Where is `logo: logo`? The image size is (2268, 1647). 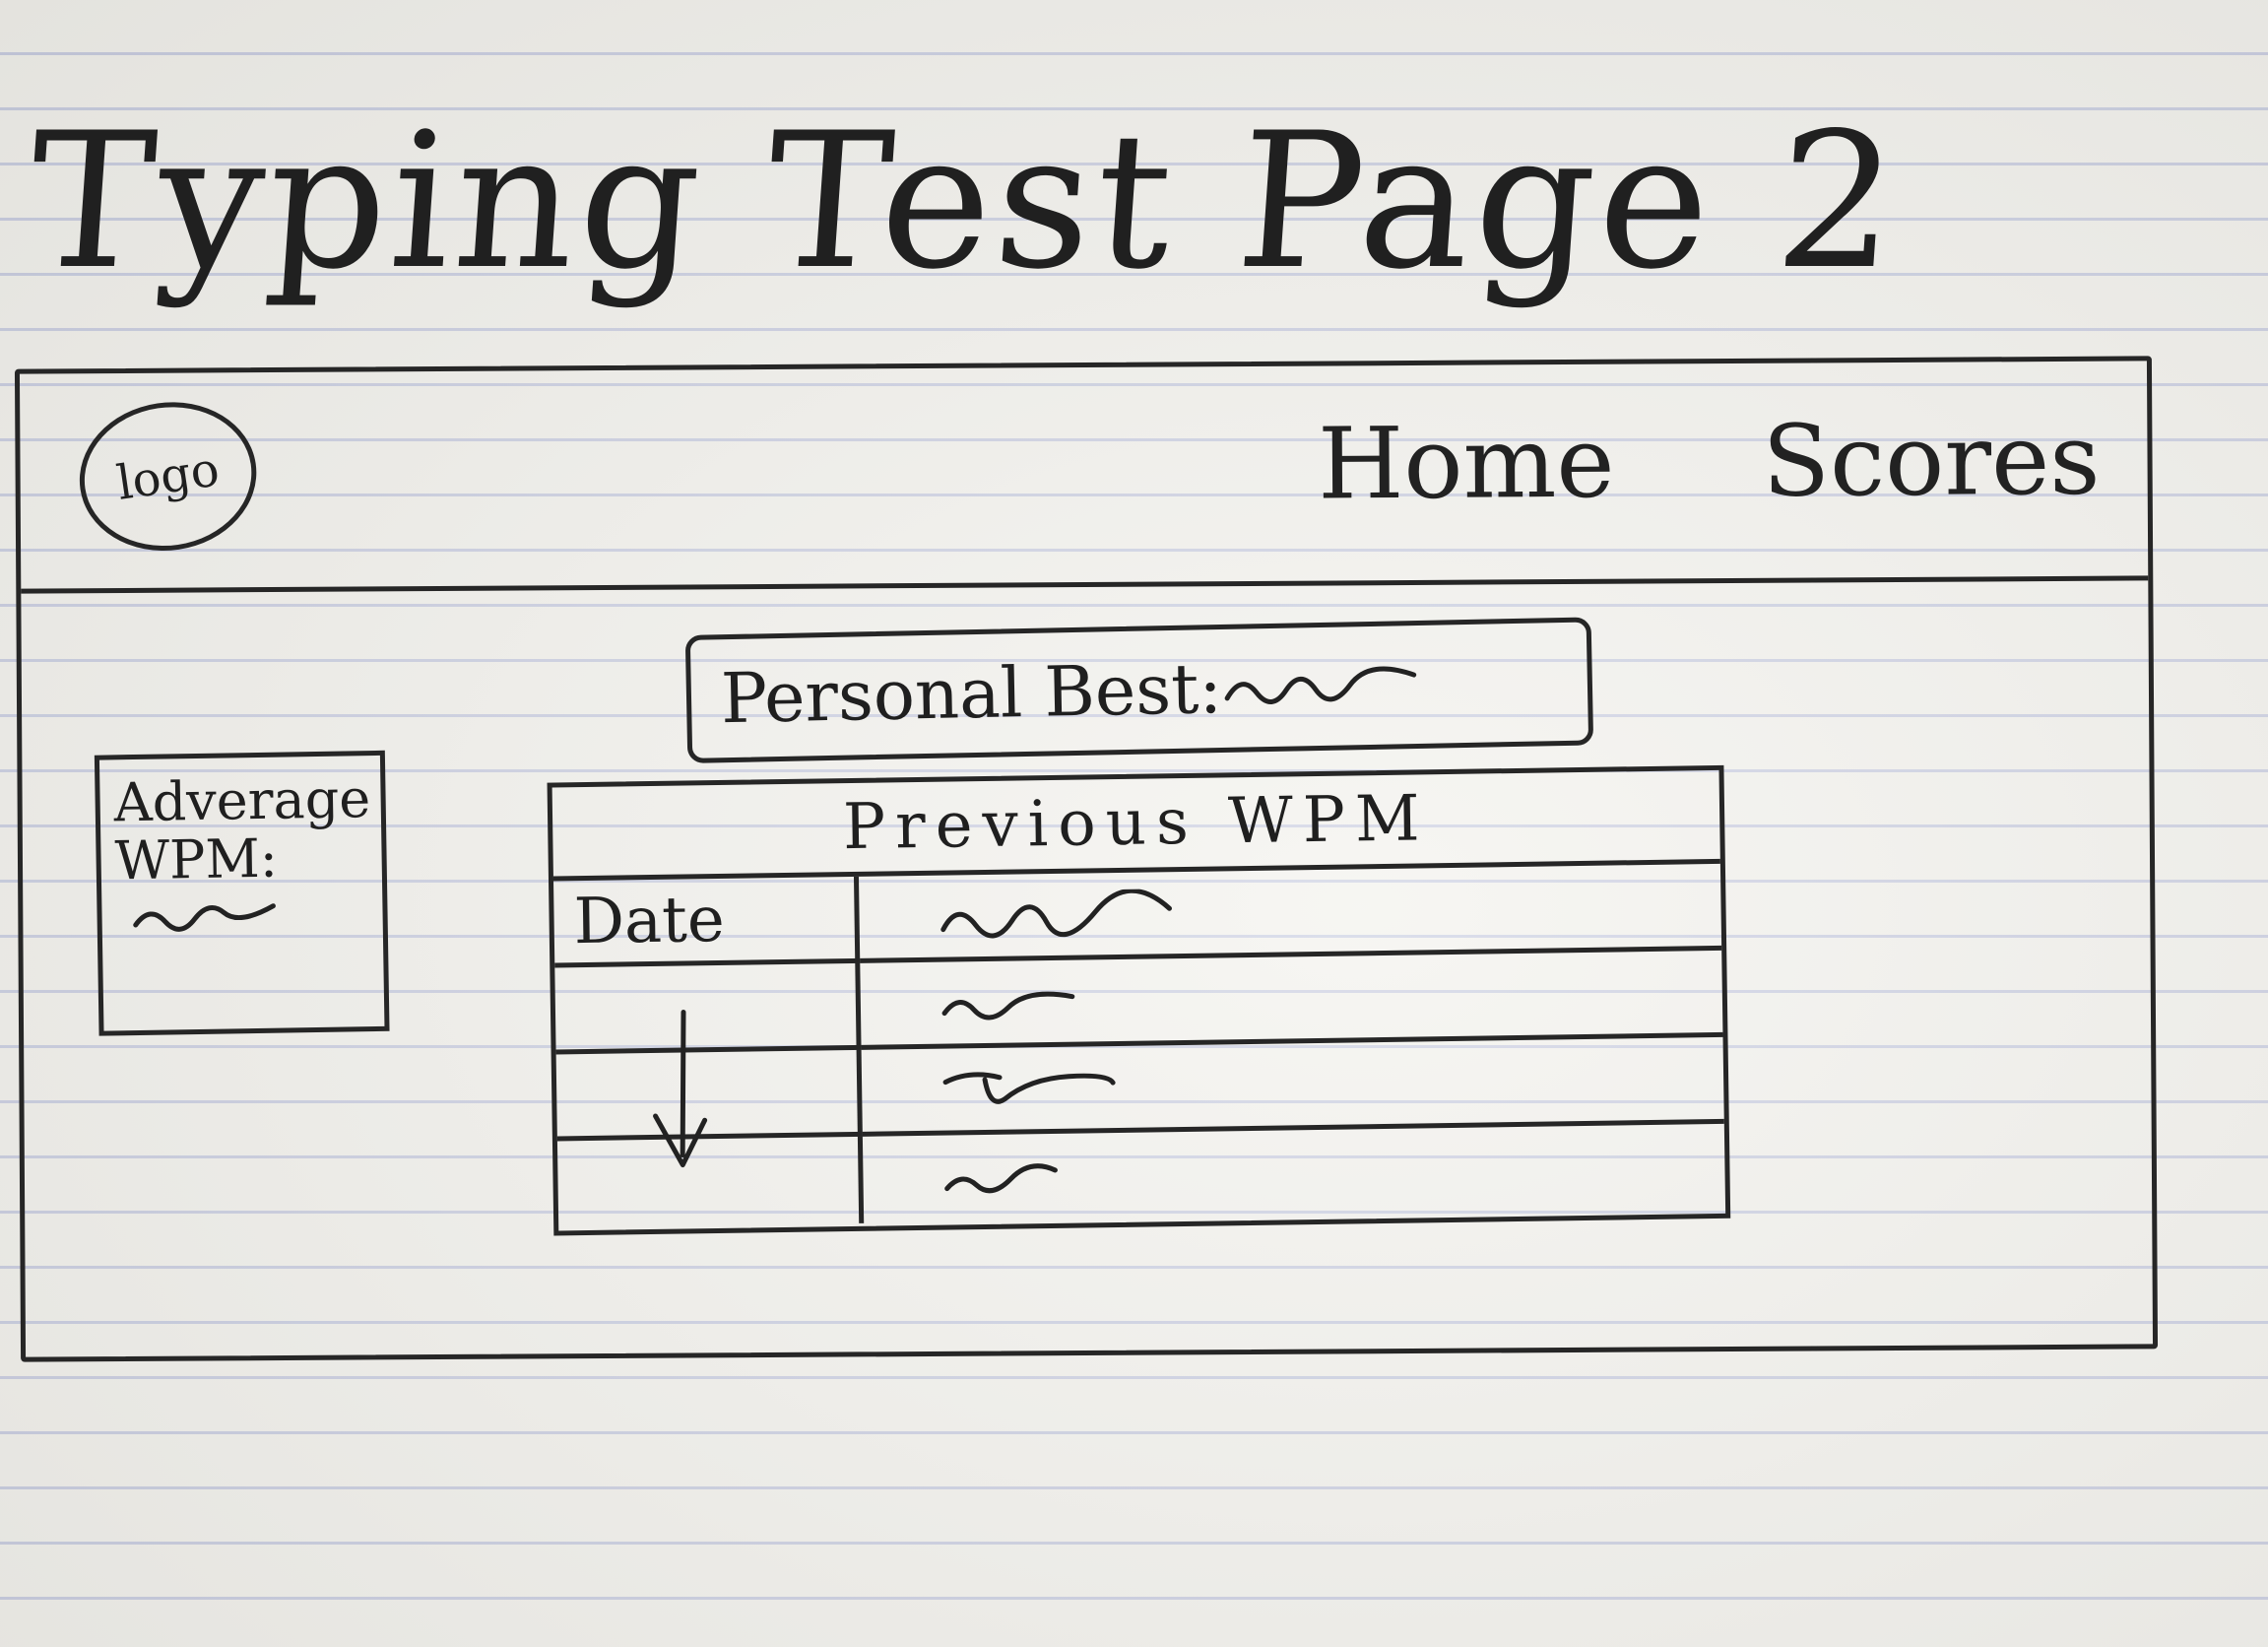
logo: logo is located at coordinates (168, 476).